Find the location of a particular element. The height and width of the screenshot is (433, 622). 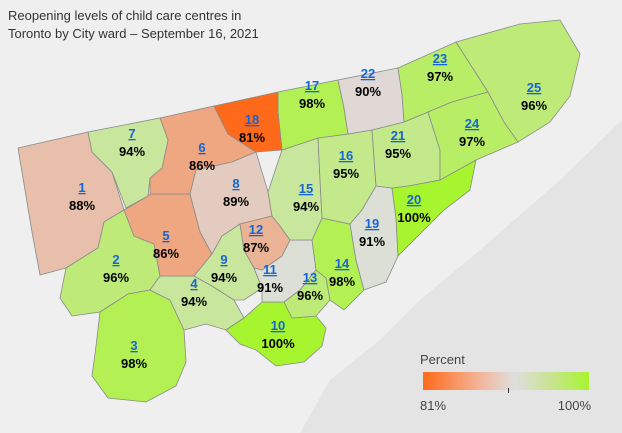

ward-13-percent: 96% is located at coordinates (310, 295).